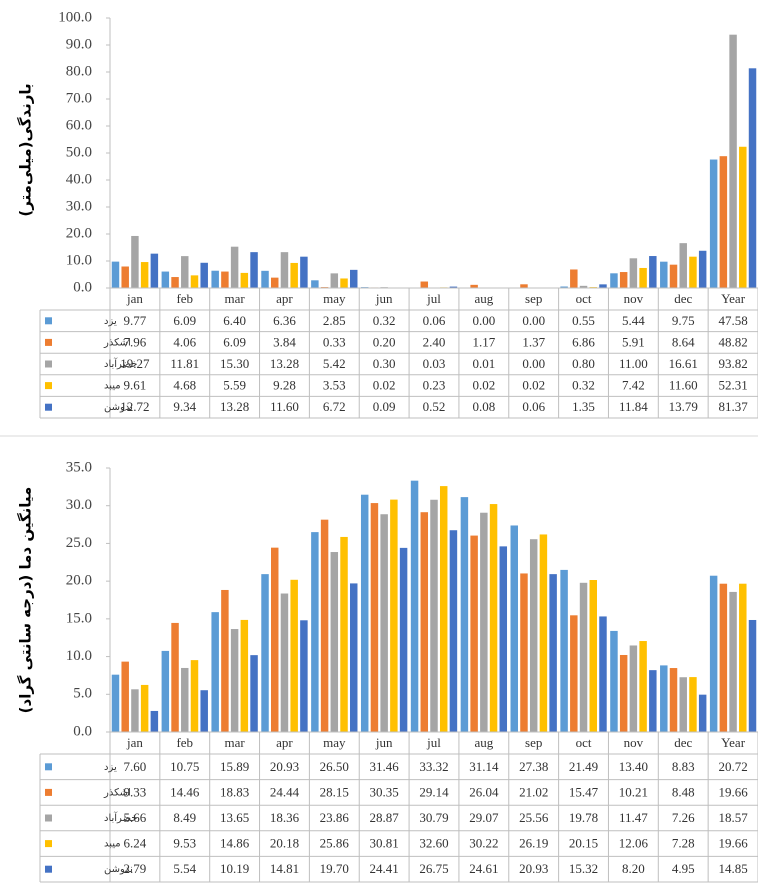 The height and width of the screenshot is (883, 758). What do you see at coordinates (634, 843) in the screenshot?
I see `table-value: 12.06` at bounding box center [634, 843].